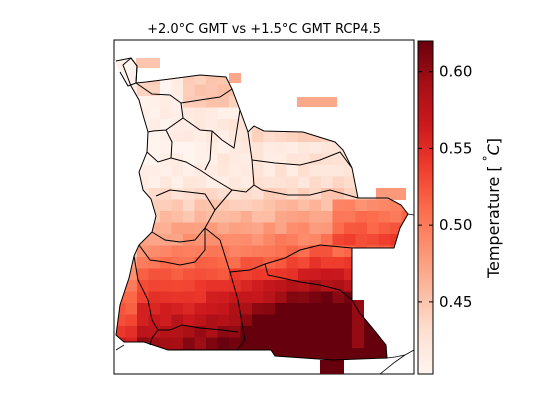  I want to click on colorbar: 0.45 0.50 0.55 0.60 Temperature [°C], so click(460, 207).